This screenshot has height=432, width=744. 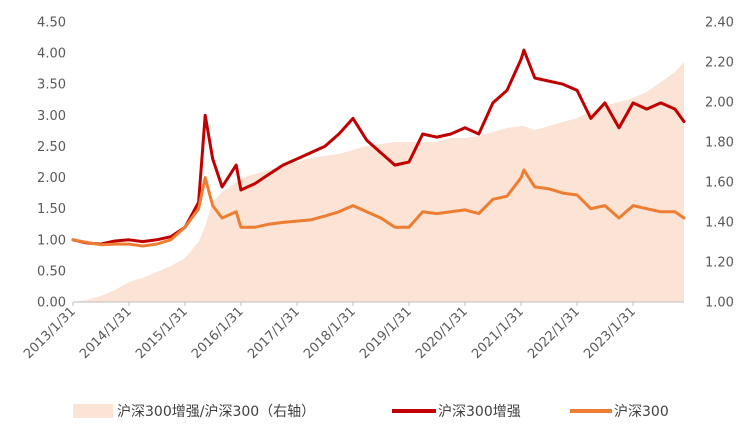 I want to click on left-axis-ticks: 0.00 0.50 1.00 1.50 2.00 2.50 3.00 3.50 4.00 4.50, so click(x=51, y=163).